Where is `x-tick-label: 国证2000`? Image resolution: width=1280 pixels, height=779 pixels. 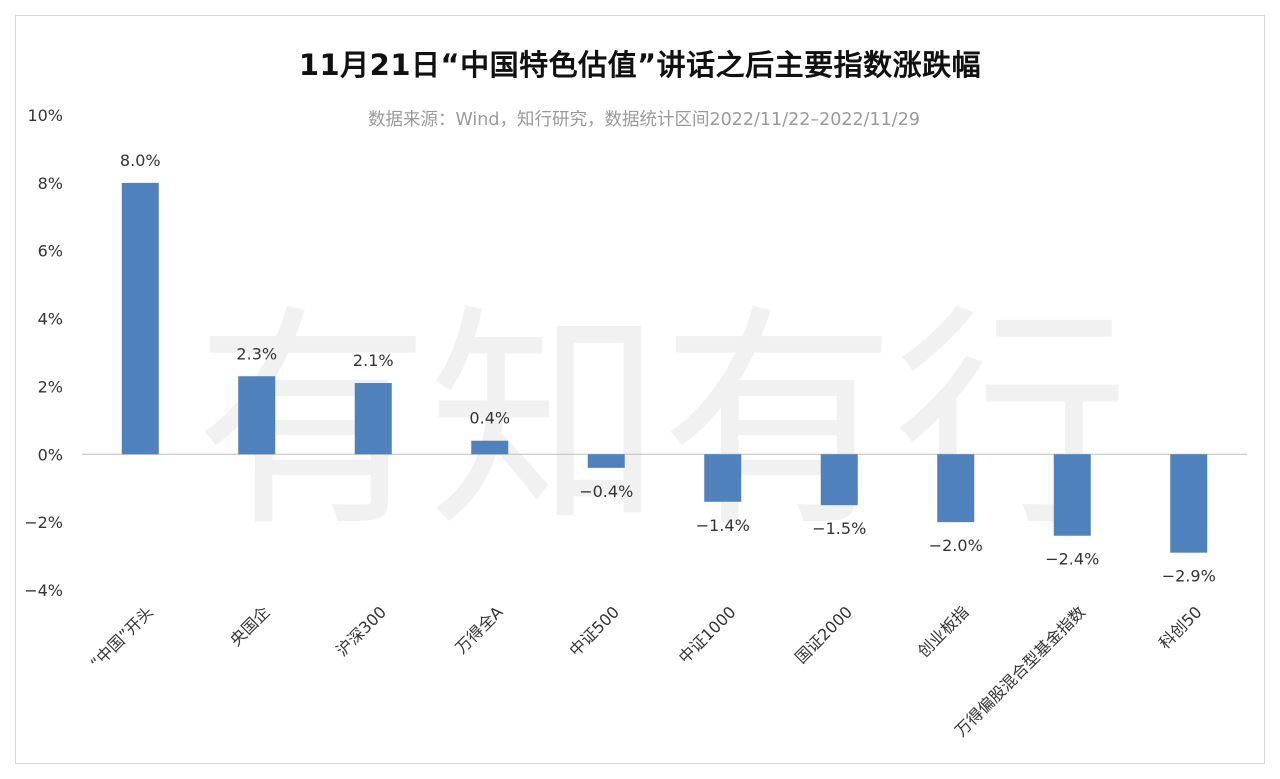 x-tick-label: 国证2000 is located at coordinates (823, 634).